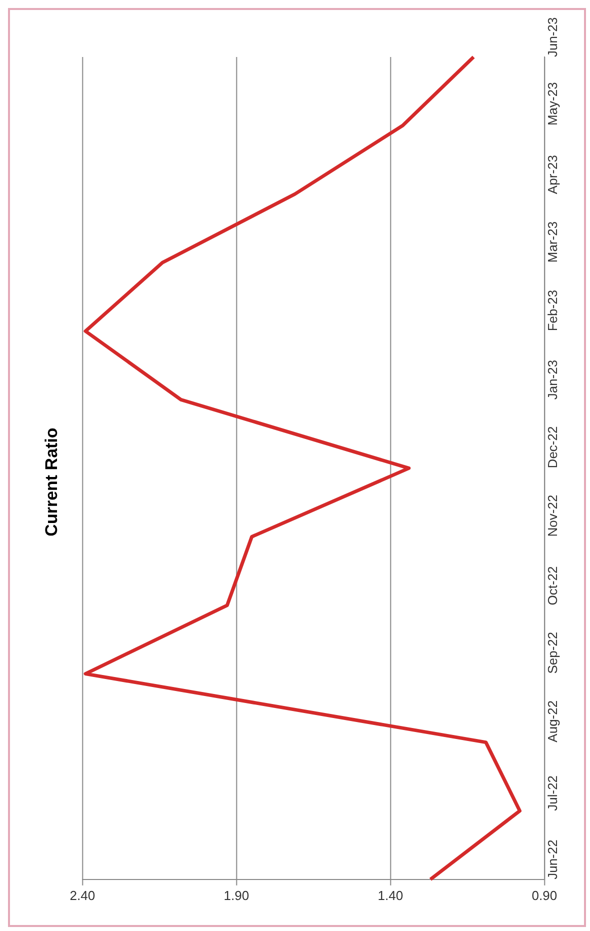 This screenshot has width=590, height=931. What do you see at coordinates (552, 860) in the screenshot?
I see `y-tick-label: Jun-22` at bounding box center [552, 860].